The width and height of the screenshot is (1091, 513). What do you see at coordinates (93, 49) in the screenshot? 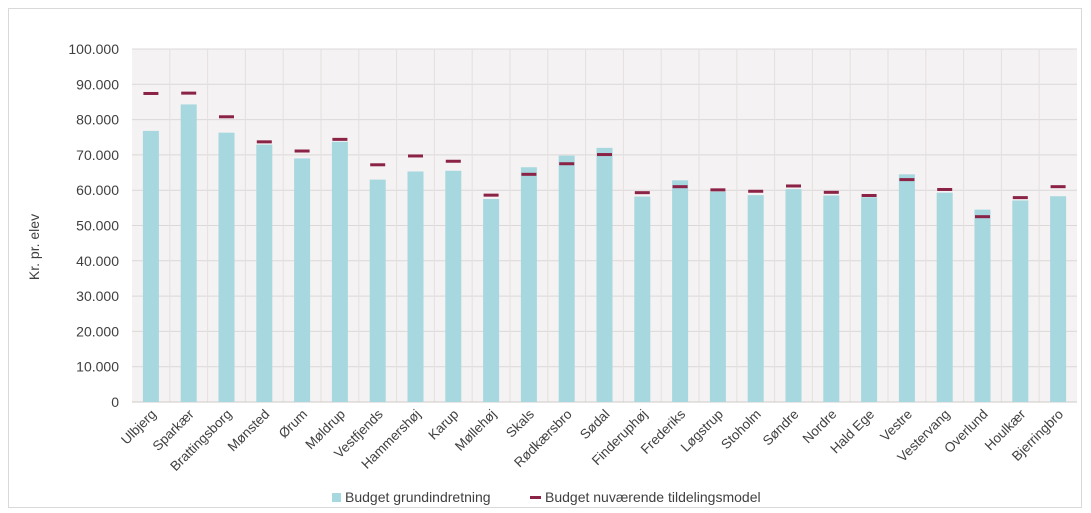
I see `y-tick-label: 100.000` at bounding box center [93, 49].